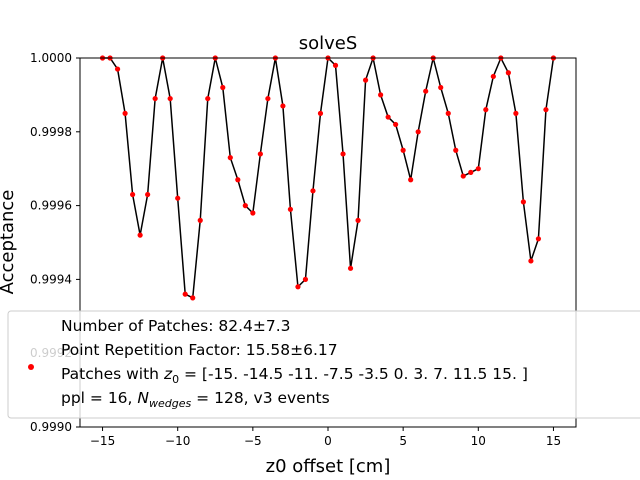 Image resolution: width=640 pixels, height=480 pixels. What do you see at coordinates (51, 427) in the screenshot?
I see `y-tick-label: 0.9990` at bounding box center [51, 427].